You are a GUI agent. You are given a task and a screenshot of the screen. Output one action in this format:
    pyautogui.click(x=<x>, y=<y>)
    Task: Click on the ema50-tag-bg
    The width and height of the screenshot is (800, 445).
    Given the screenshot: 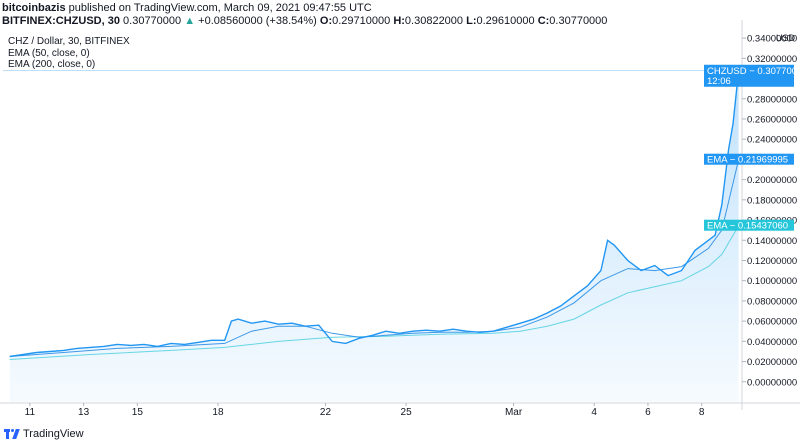 What is the action you would take?
    pyautogui.click(x=749, y=159)
    